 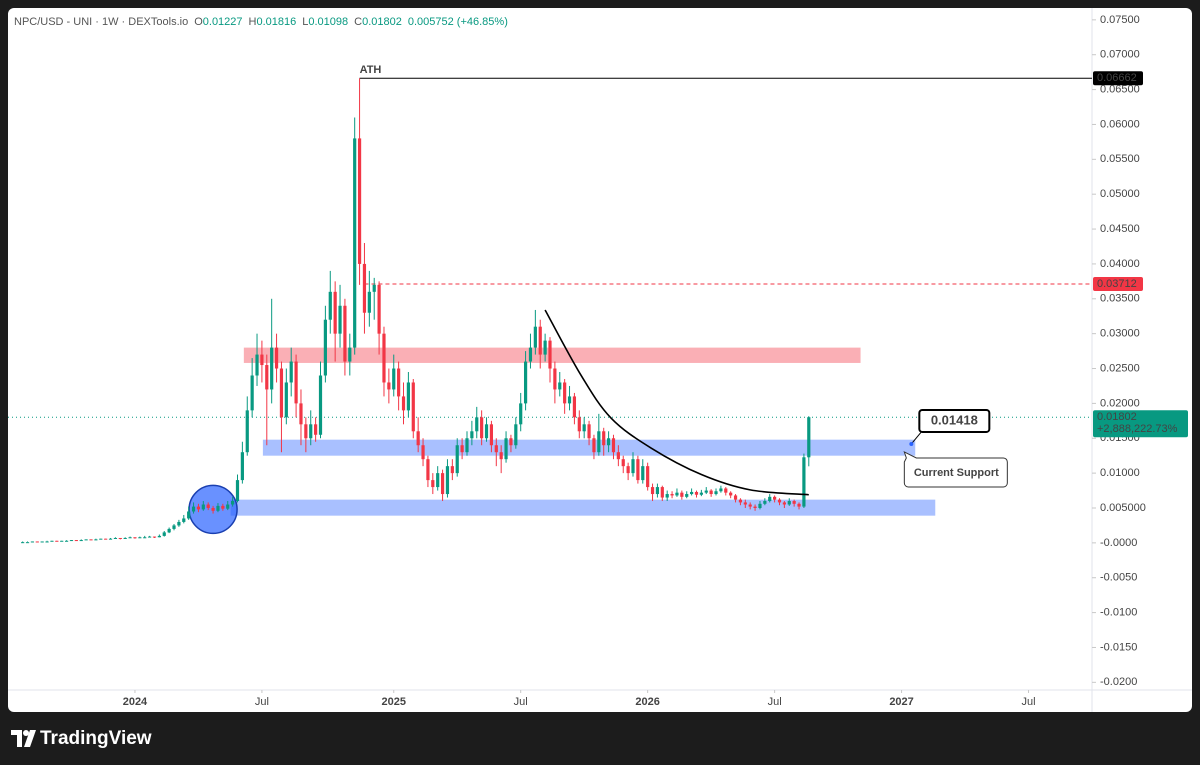 I want to click on y-tick-label: -0.0100, so click(x=1118, y=613).